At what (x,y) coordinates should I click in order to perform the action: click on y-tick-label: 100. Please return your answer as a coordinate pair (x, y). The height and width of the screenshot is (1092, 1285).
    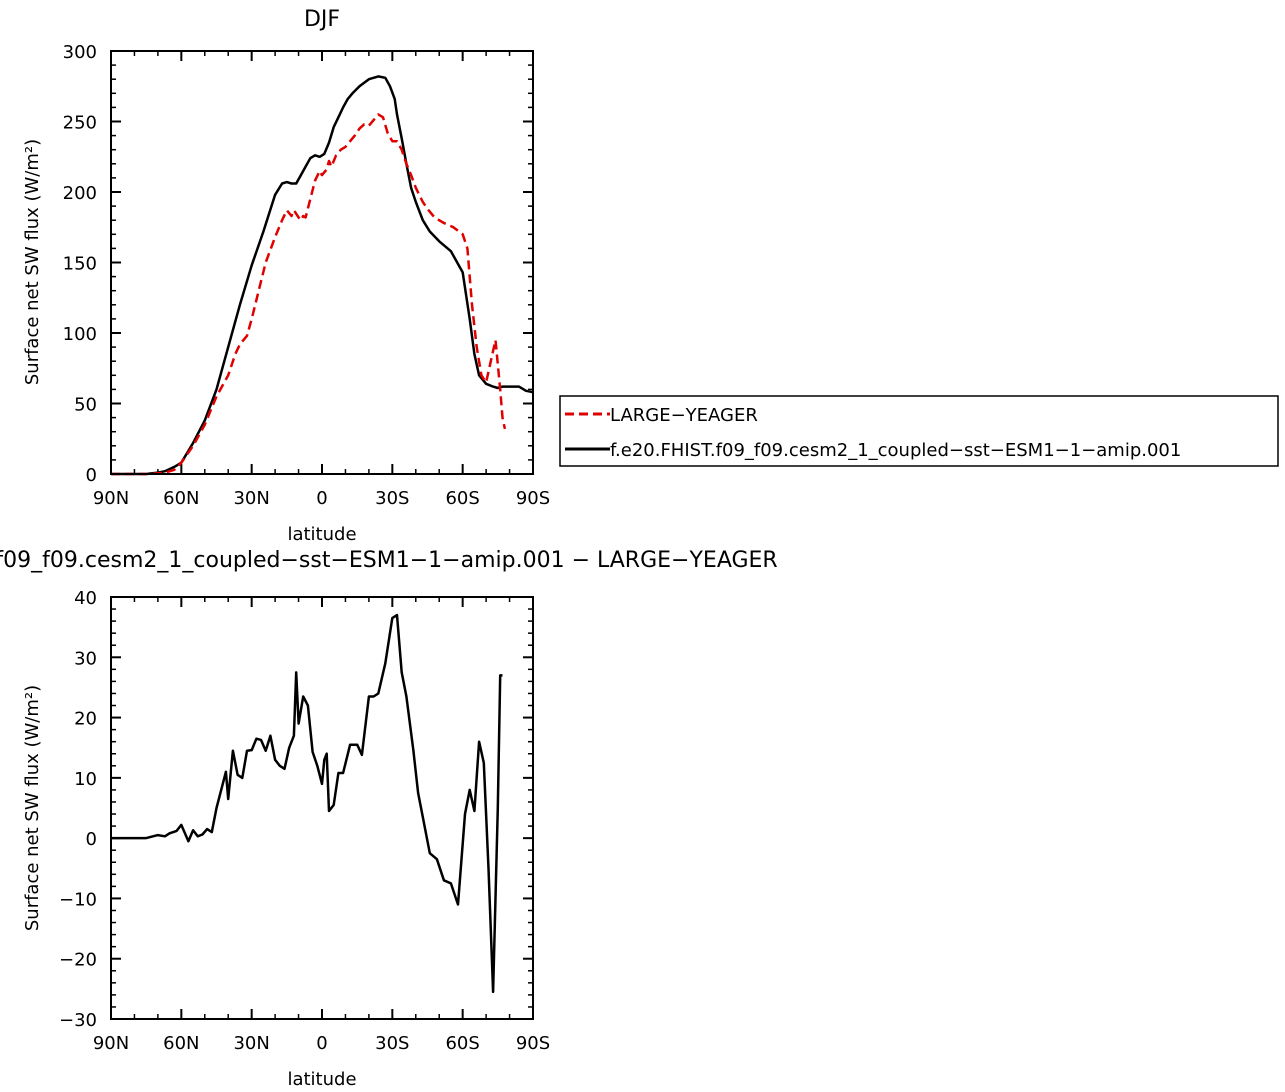
    Looking at the image, I should click on (80, 334).